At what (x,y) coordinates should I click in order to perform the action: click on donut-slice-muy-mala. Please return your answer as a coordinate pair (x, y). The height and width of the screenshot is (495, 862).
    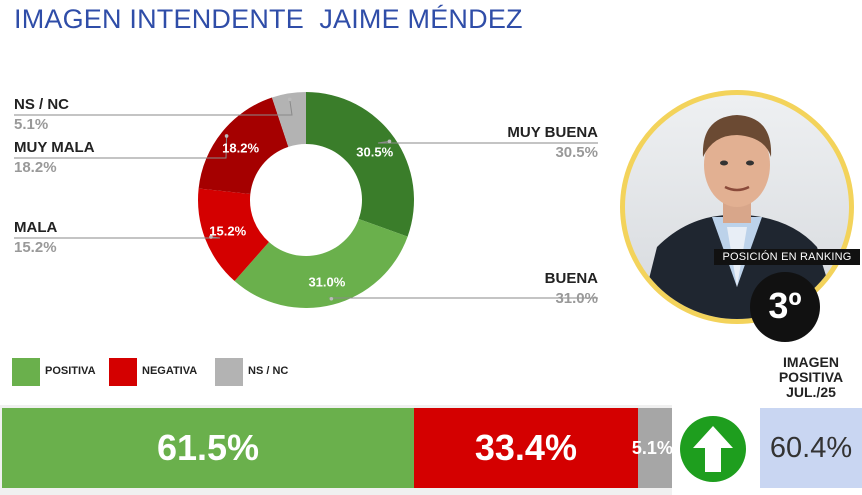
    Looking at the image, I should click on (243, 146).